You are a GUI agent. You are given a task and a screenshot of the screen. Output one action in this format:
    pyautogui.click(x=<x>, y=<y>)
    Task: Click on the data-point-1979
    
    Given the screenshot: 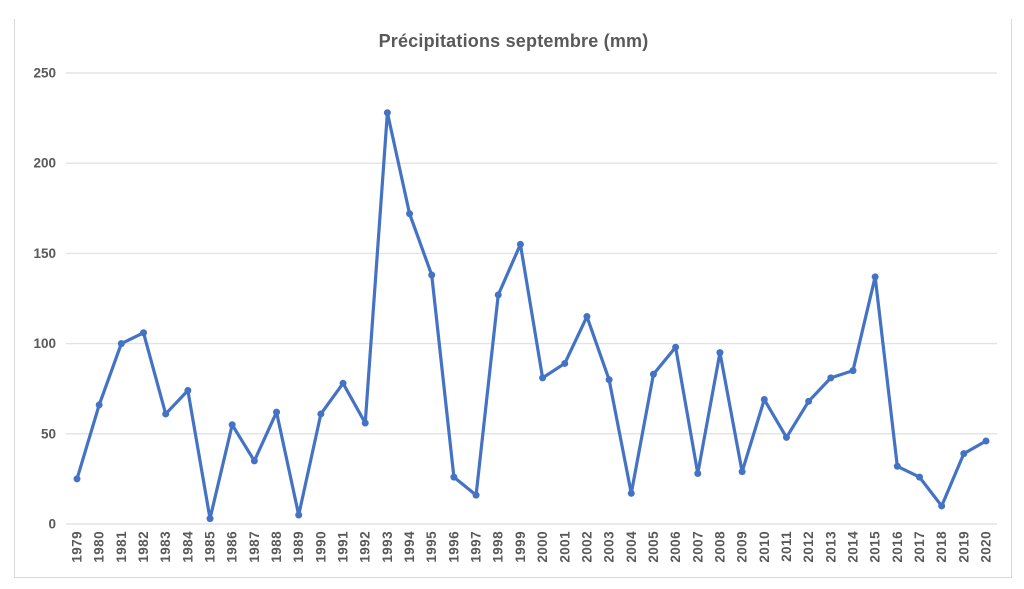 What is the action you would take?
    pyautogui.click(x=77, y=479)
    